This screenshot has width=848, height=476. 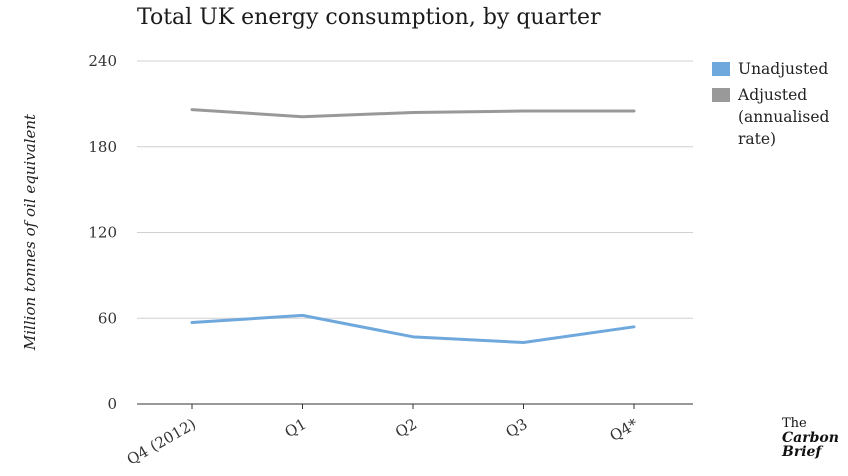 What do you see at coordinates (784, 117) in the screenshot?
I see `legend-label-adjusted: Adjusted (annualised rate)` at bounding box center [784, 117].